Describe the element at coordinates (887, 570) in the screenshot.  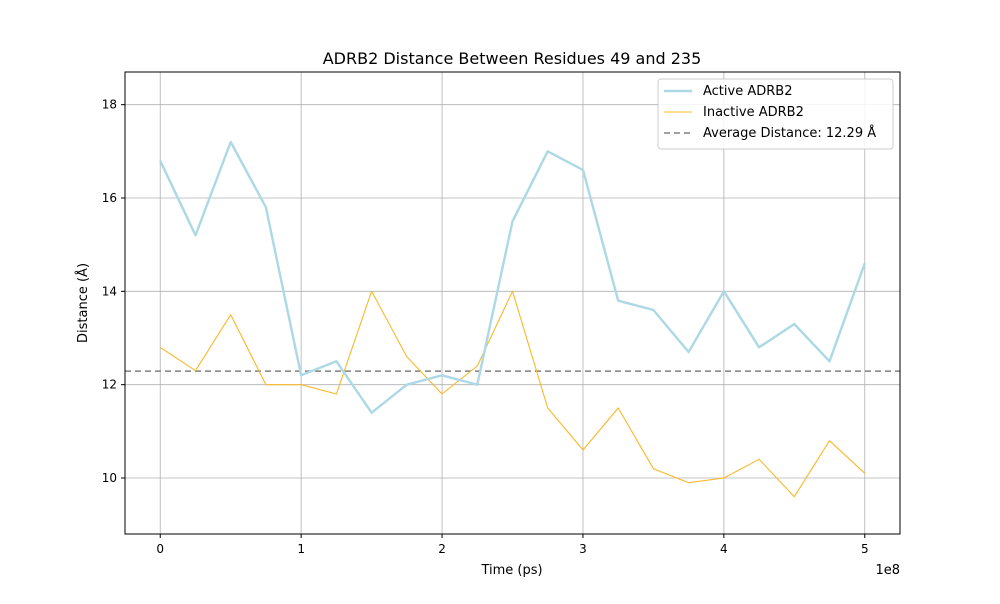
I see `x-axis-offset-label: 1e8` at that location.